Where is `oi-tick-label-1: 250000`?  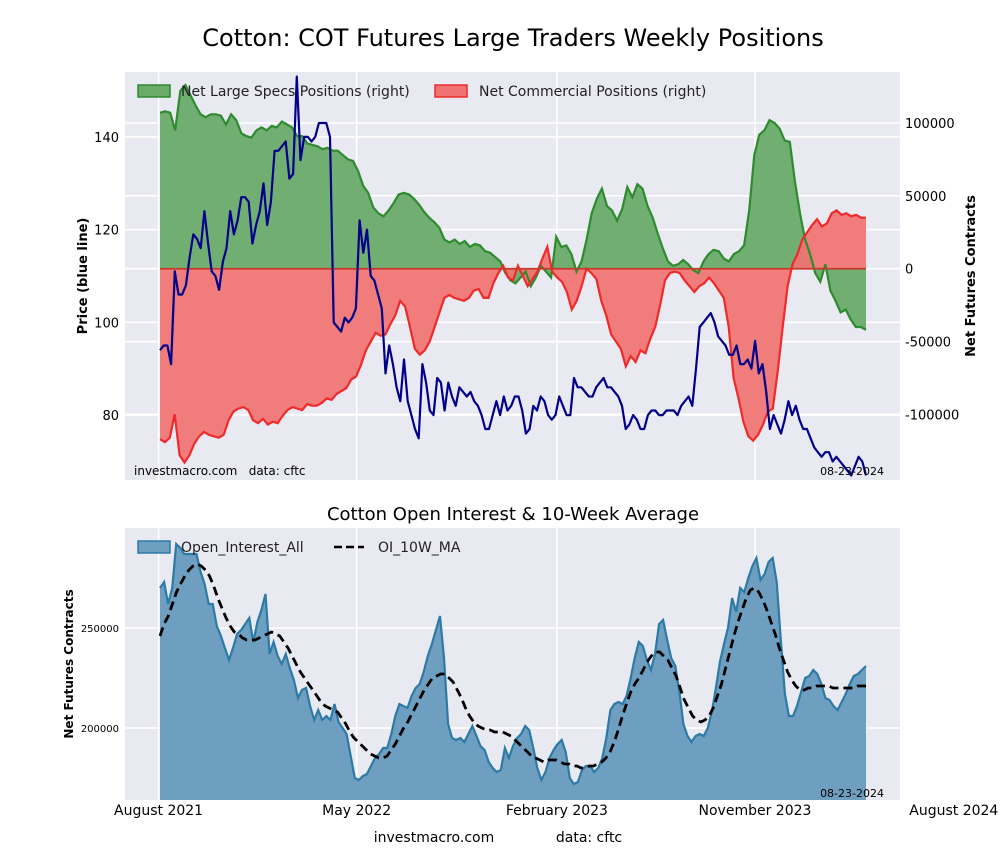 oi-tick-label-1: 250000 is located at coordinates (100, 629).